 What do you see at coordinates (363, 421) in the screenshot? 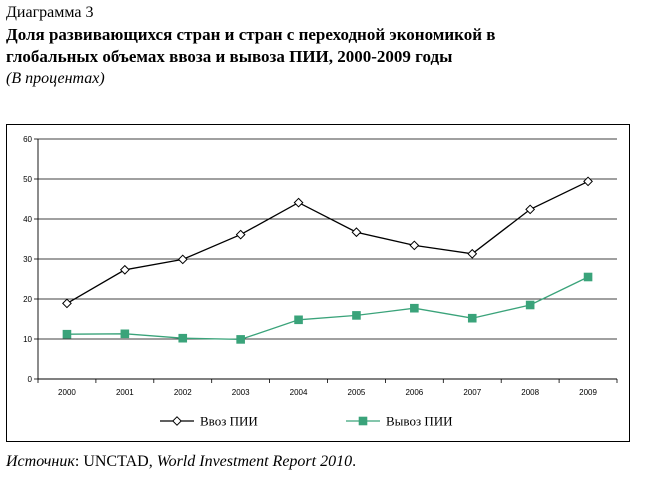
I see `legend-marker-outflow` at bounding box center [363, 421].